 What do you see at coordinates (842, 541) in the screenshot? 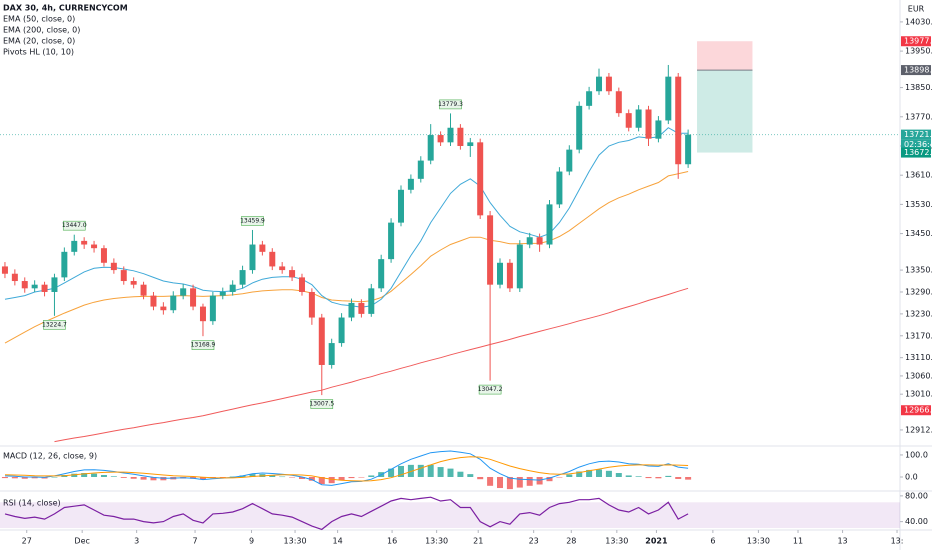
I see `x-tick-label: 13` at bounding box center [842, 541].